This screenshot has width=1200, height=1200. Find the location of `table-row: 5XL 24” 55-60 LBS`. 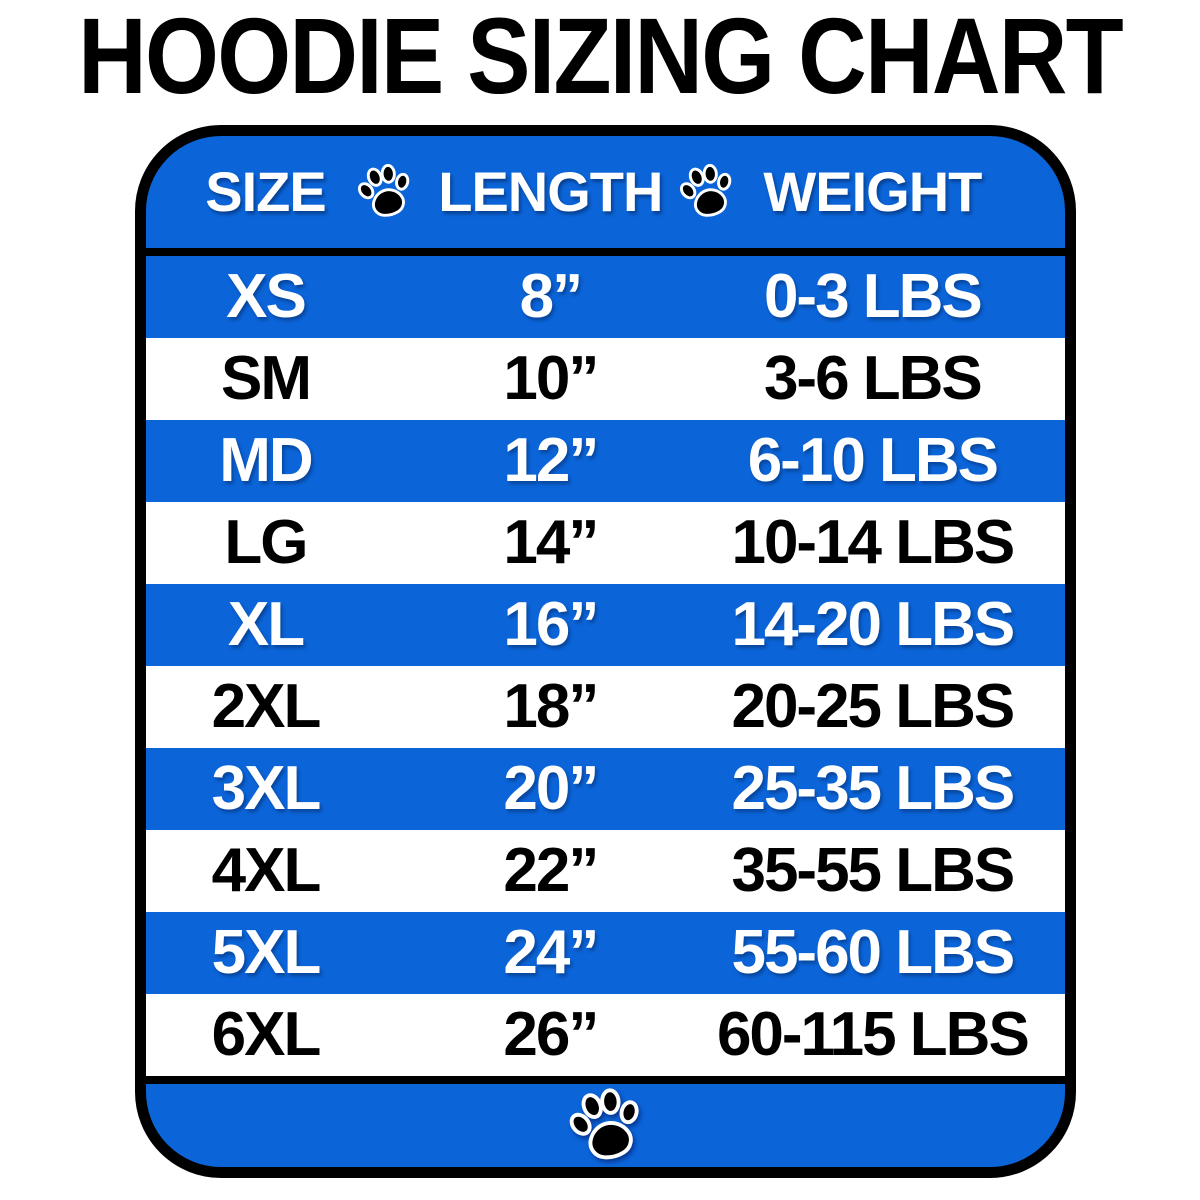

table-row: 5XL 24” 55-60 LBS is located at coordinates (605, 953).